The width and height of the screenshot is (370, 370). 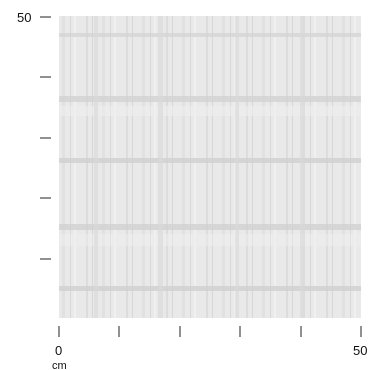 I want to click on y-axis: 50, so click(x=34, y=135).